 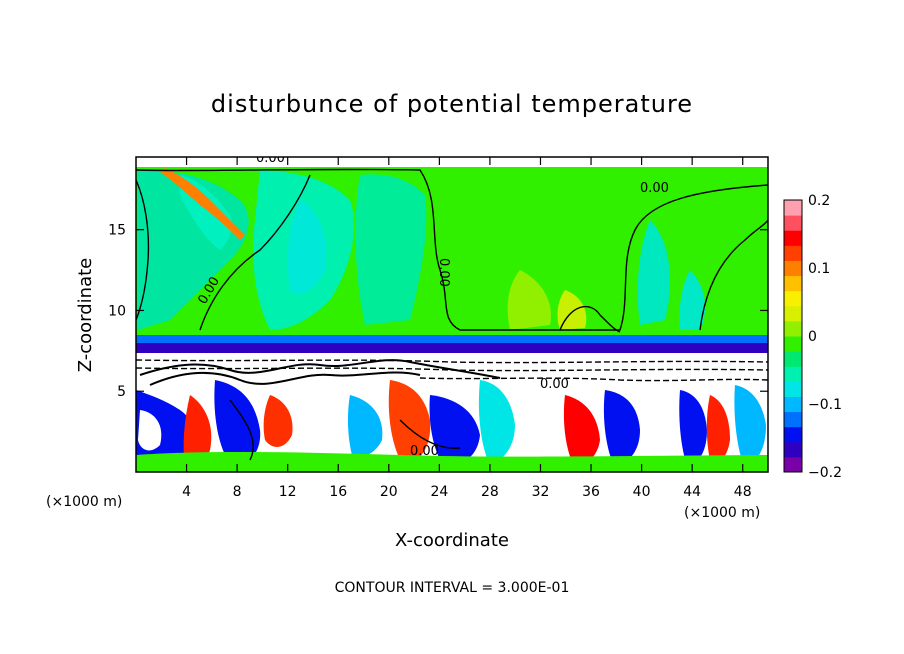 I want to click on x-tick-label: 20, so click(x=389, y=492).